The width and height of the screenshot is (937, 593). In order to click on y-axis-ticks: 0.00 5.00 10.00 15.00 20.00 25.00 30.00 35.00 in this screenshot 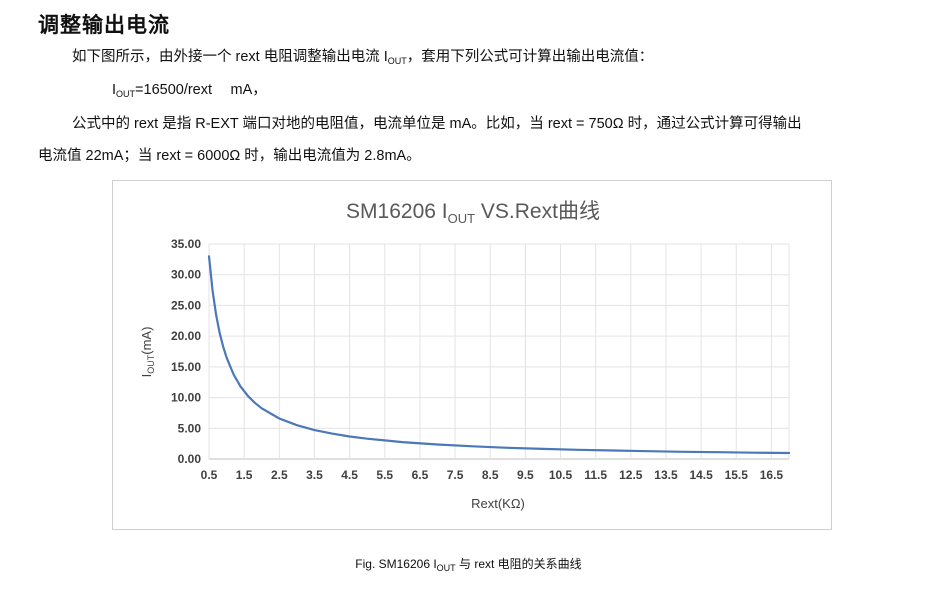, I will do `click(186, 351)`.